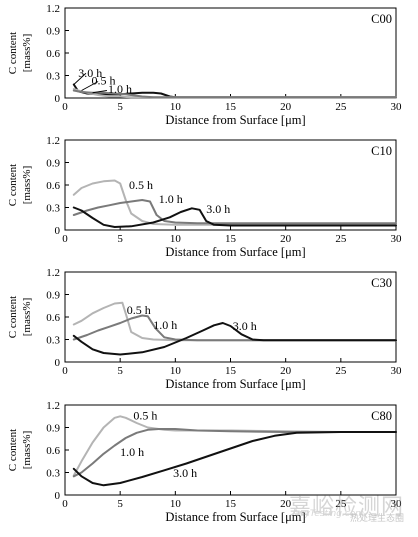 Image resolution: width=418 pixels, height=537 pixels. I want to click on panel-label: C80, so click(381, 416).